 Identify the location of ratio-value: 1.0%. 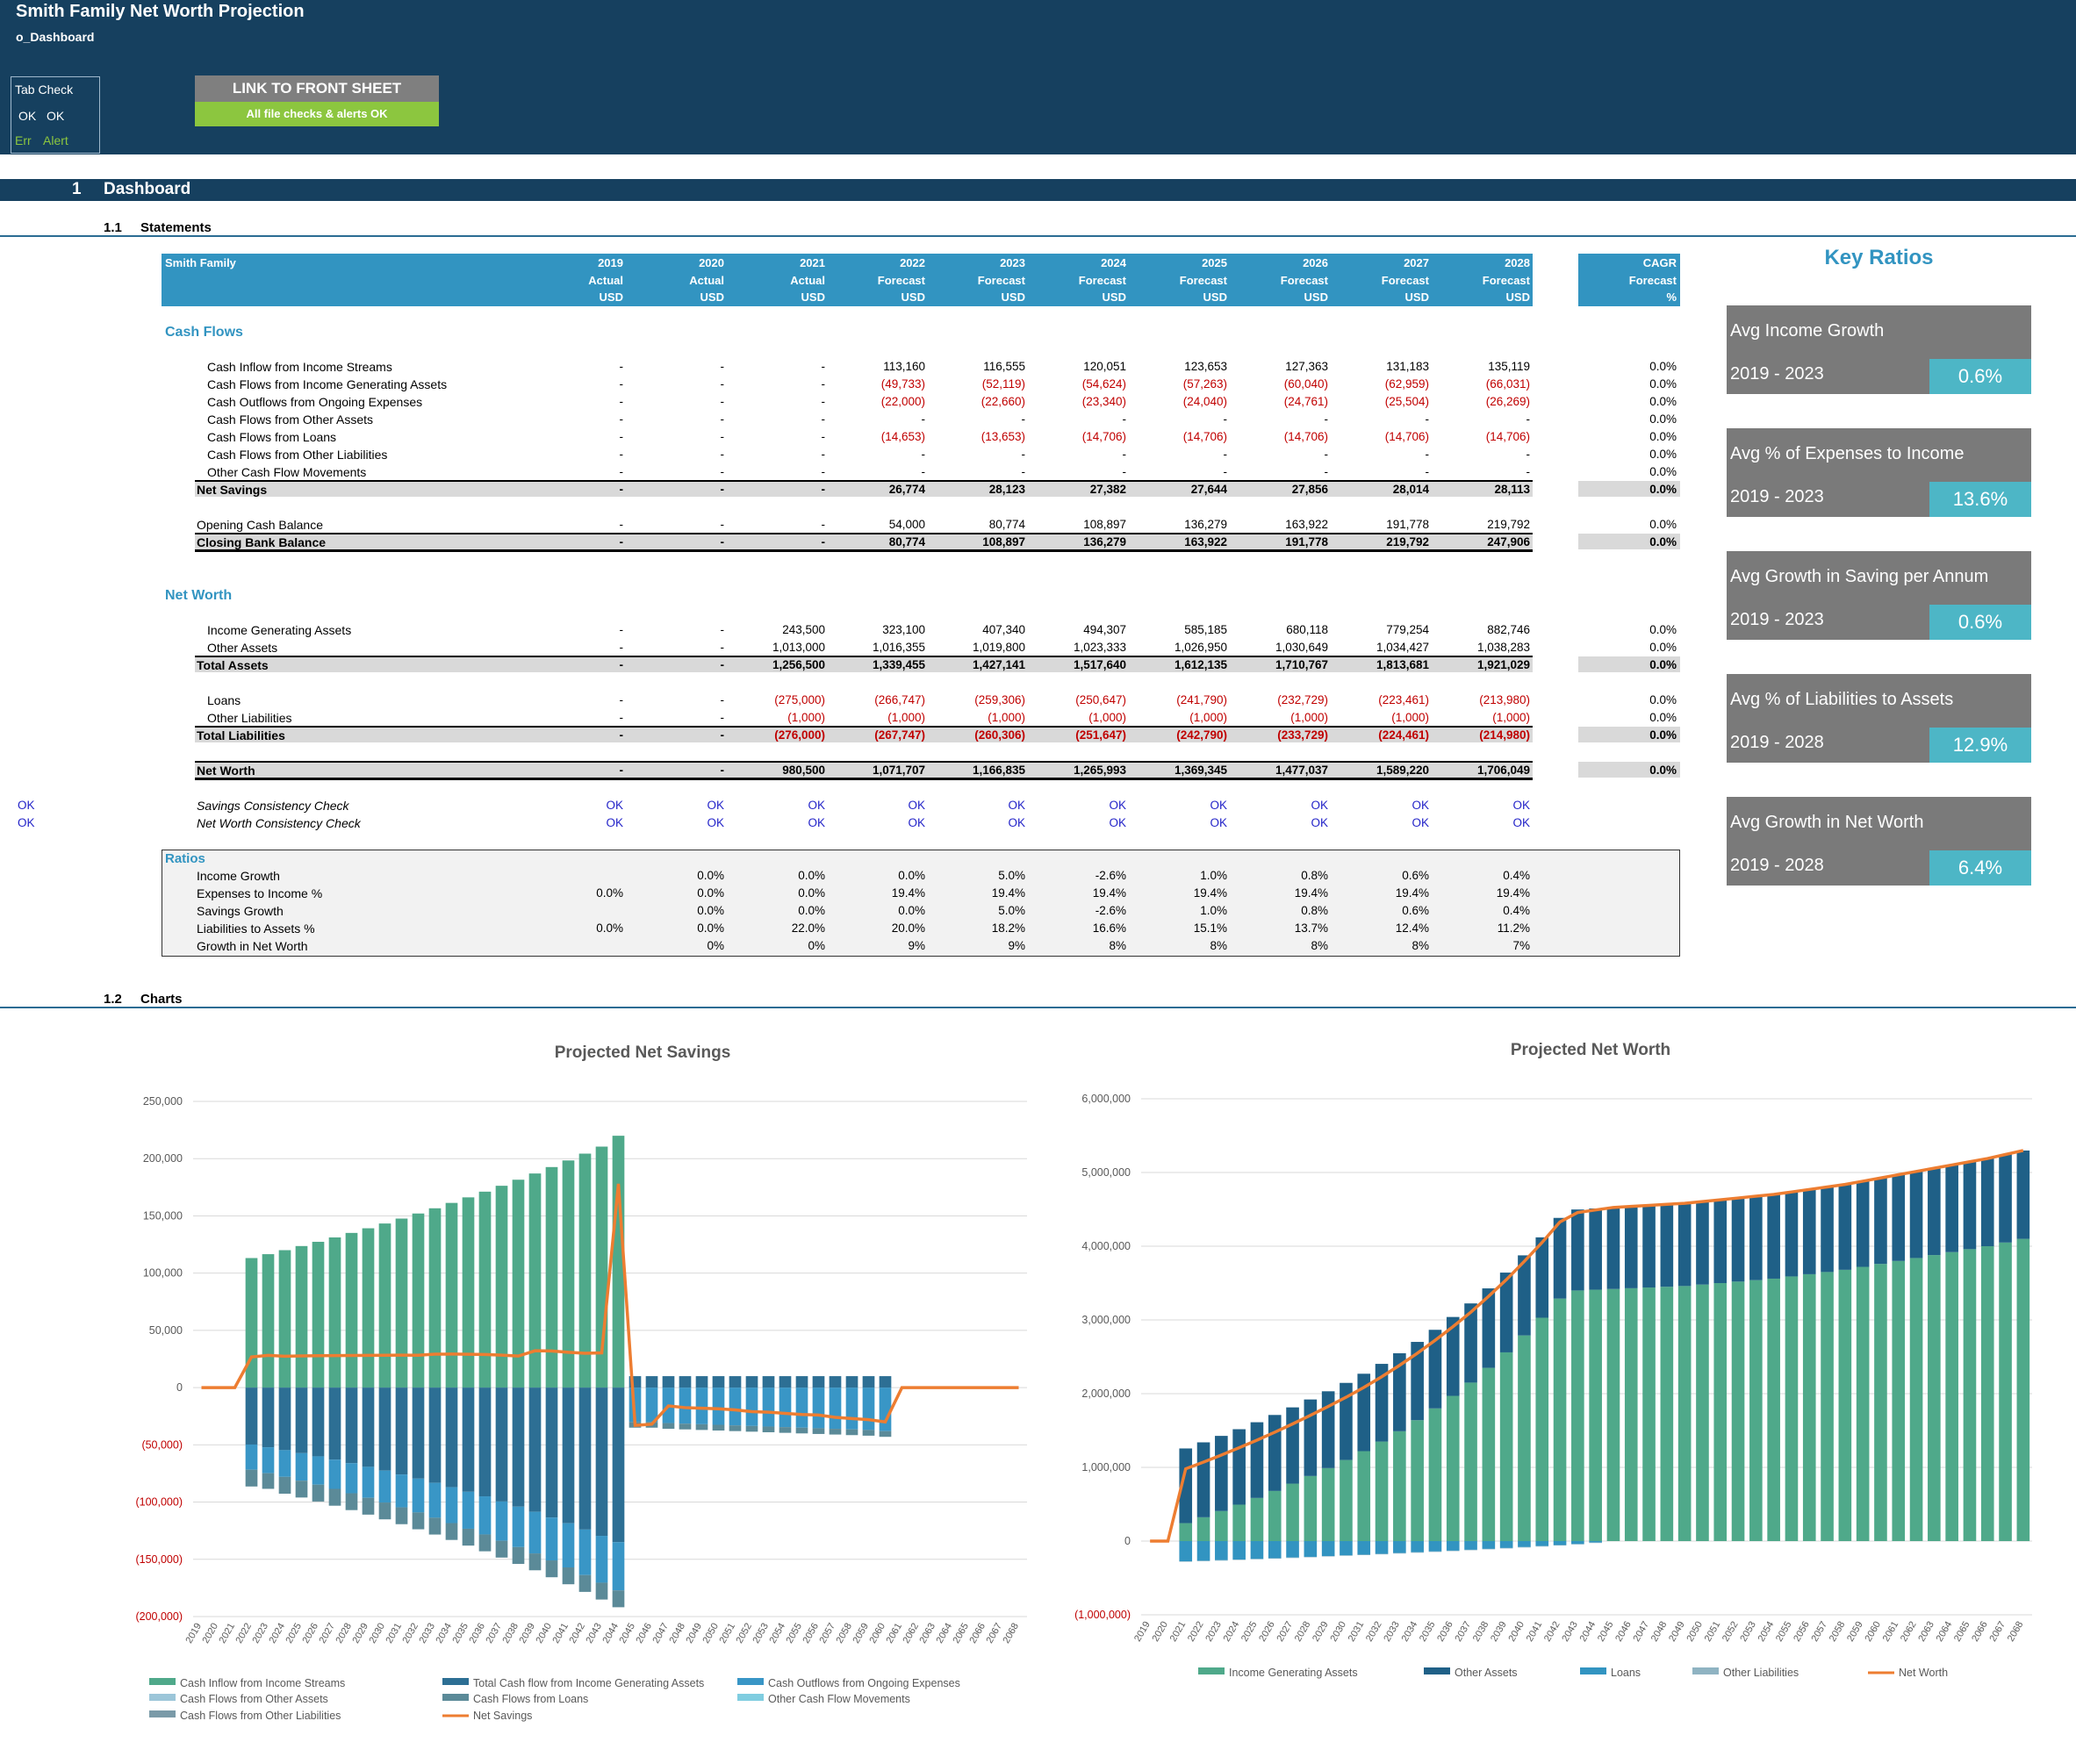
(1213, 875).